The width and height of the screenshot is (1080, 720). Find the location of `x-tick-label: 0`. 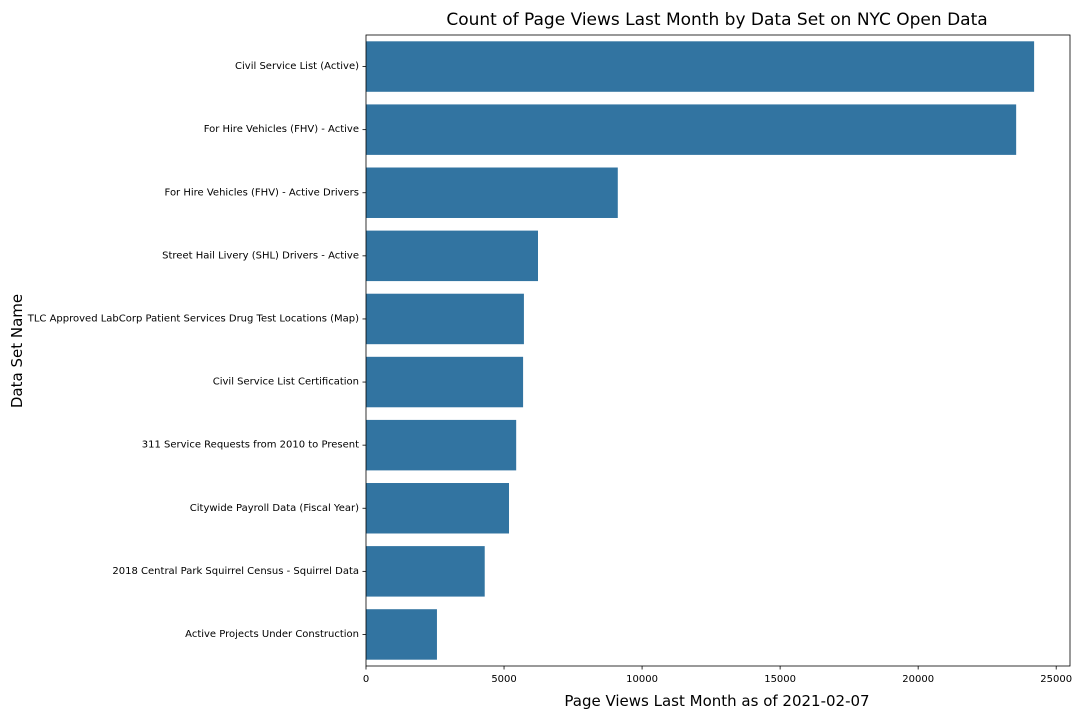

x-tick-label: 0 is located at coordinates (366, 679).